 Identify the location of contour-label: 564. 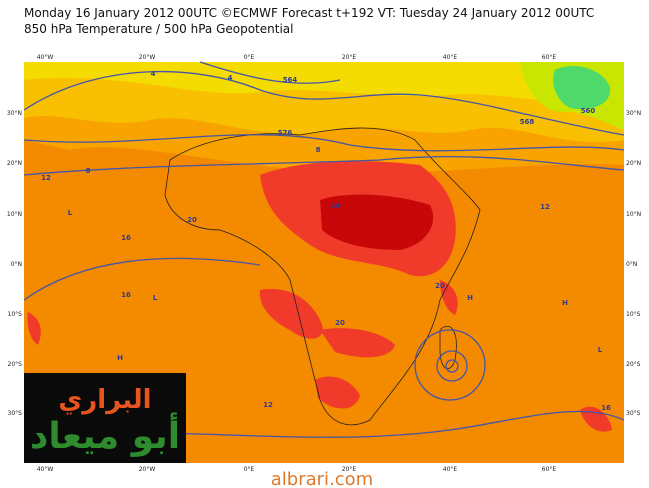
(290, 80).